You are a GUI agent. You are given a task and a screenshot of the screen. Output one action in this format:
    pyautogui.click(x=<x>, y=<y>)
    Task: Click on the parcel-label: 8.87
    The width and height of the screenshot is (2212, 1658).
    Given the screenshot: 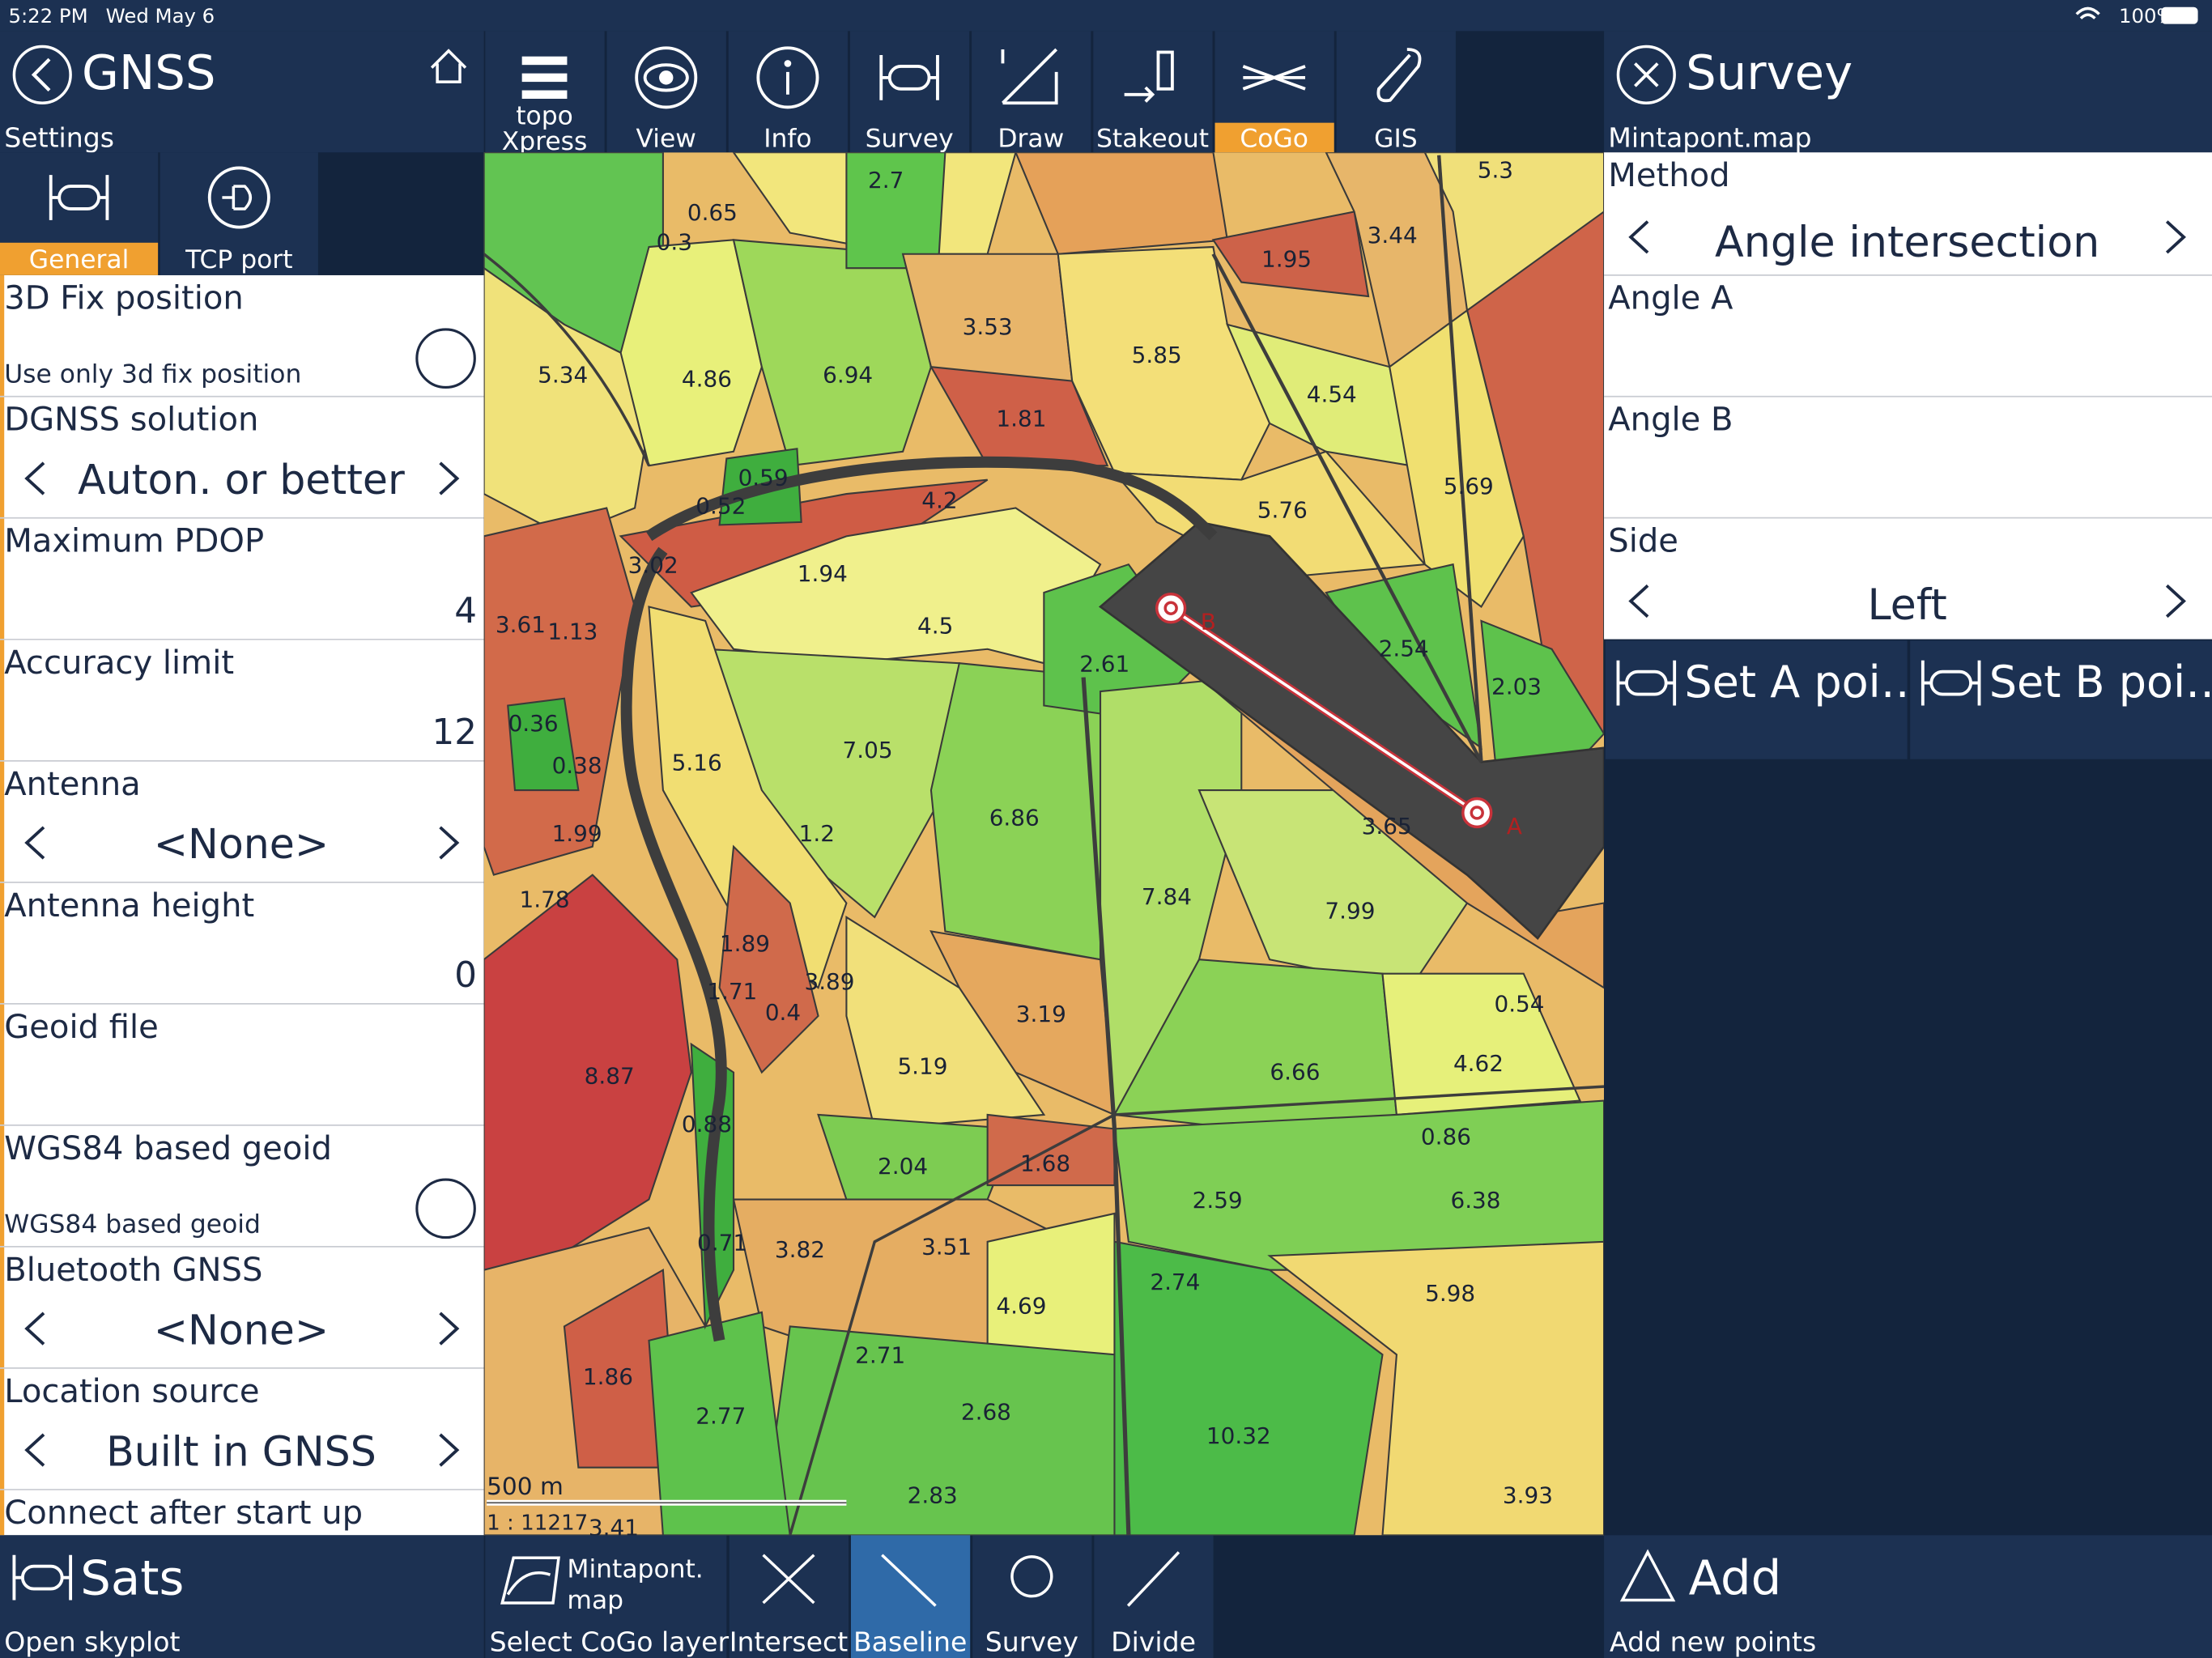 What is the action you would take?
    pyautogui.click(x=610, y=1076)
    